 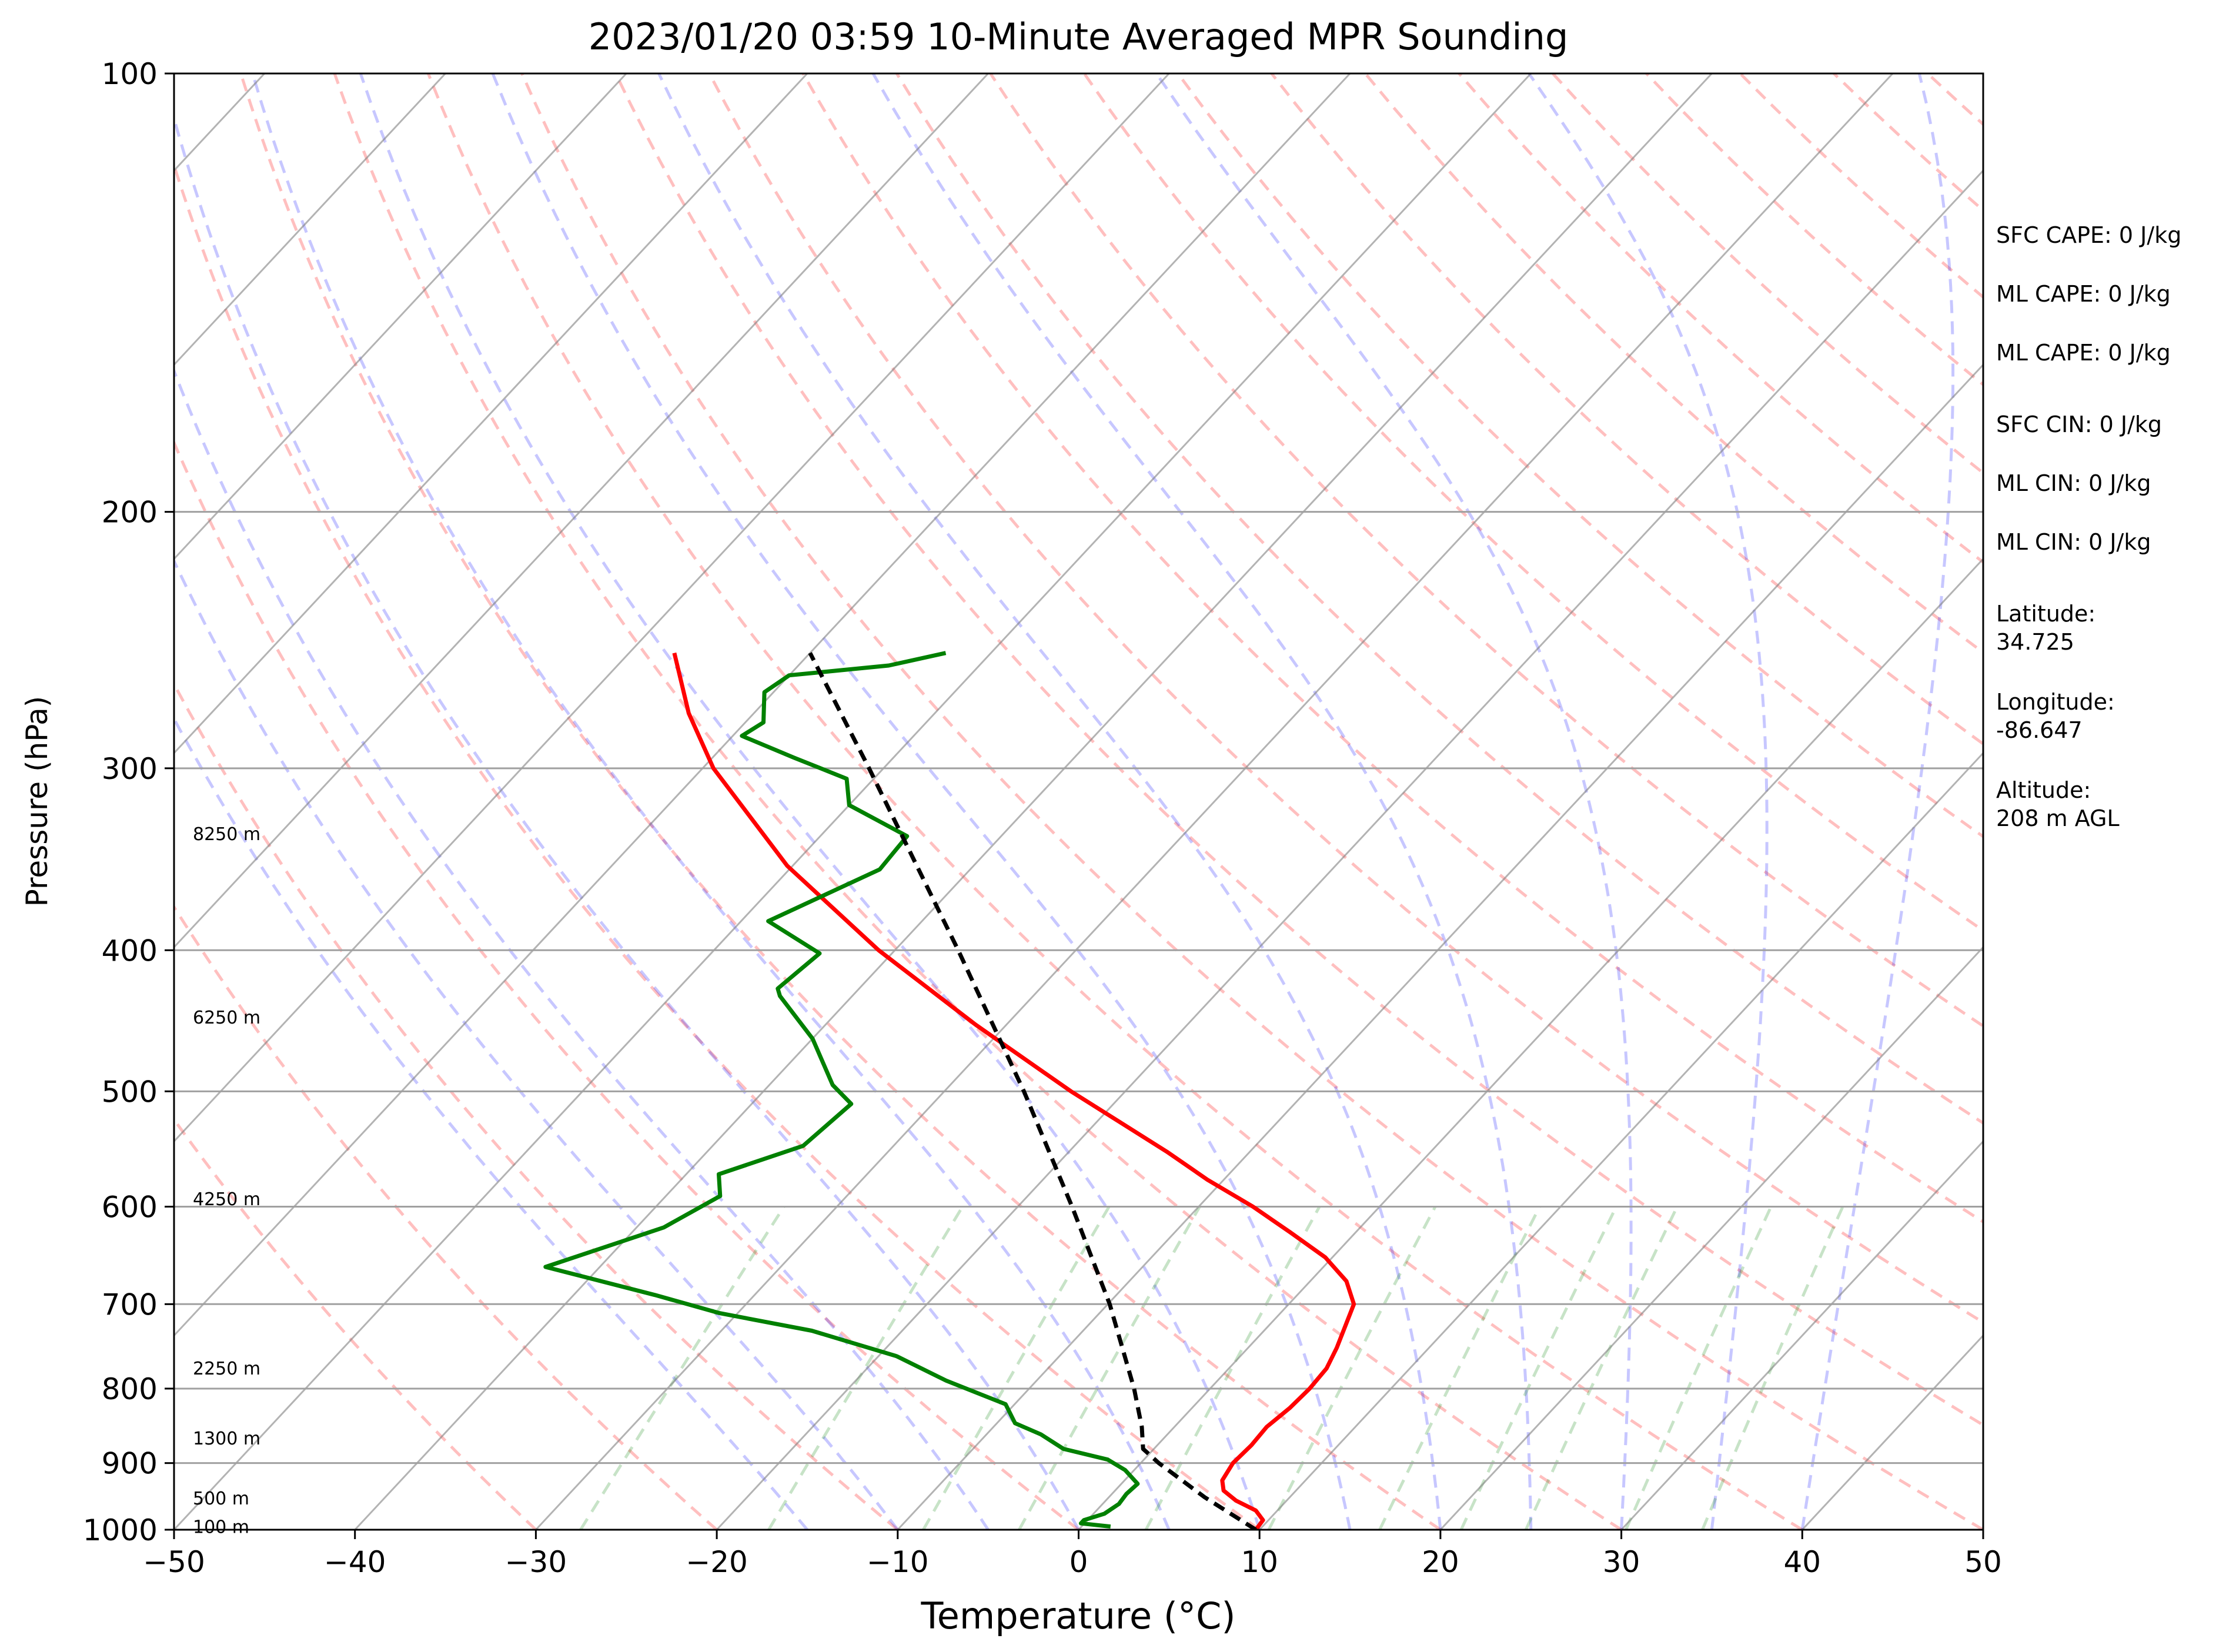 I want to click on x-tick-label: −40, so click(x=355, y=1562).